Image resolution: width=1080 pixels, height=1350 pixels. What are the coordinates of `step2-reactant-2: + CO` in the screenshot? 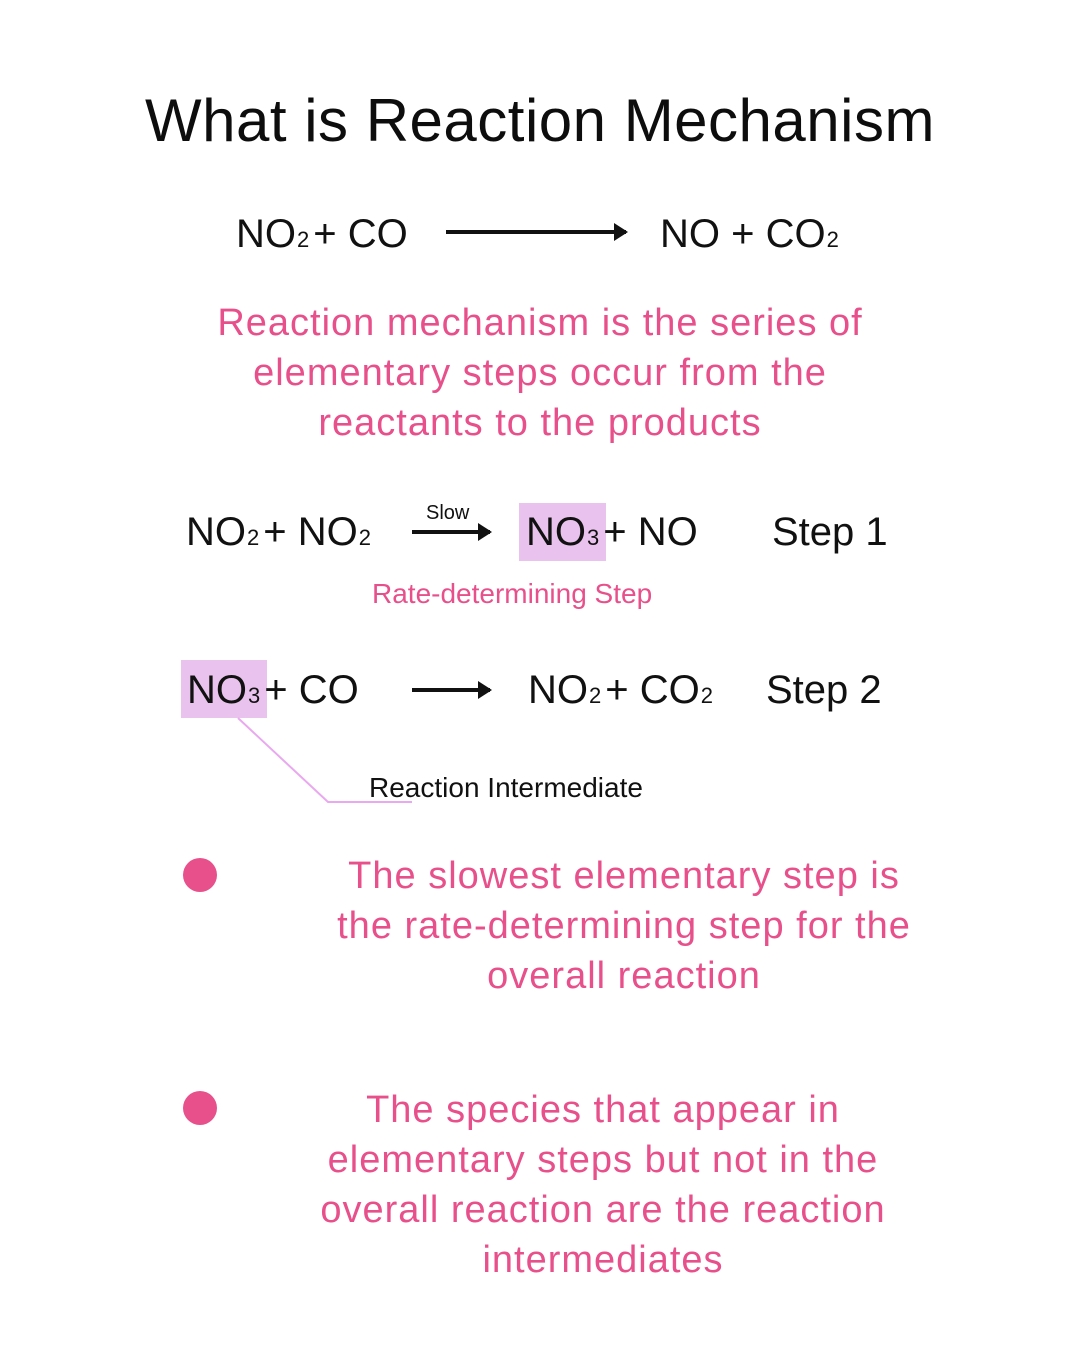 It's located at (311, 690).